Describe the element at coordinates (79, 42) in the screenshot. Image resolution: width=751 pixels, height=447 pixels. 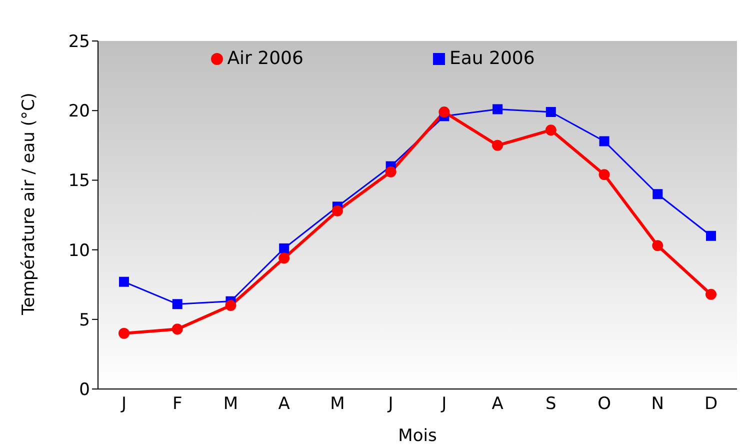
I see `y-tick-label: 25` at that location.